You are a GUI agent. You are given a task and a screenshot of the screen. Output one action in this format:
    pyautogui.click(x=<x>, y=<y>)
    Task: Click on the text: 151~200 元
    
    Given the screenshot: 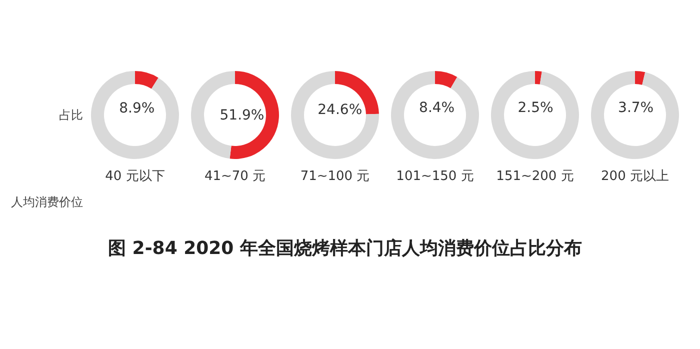 What is the action you would take?
    pyautogui.click(x=535, y=176)
    